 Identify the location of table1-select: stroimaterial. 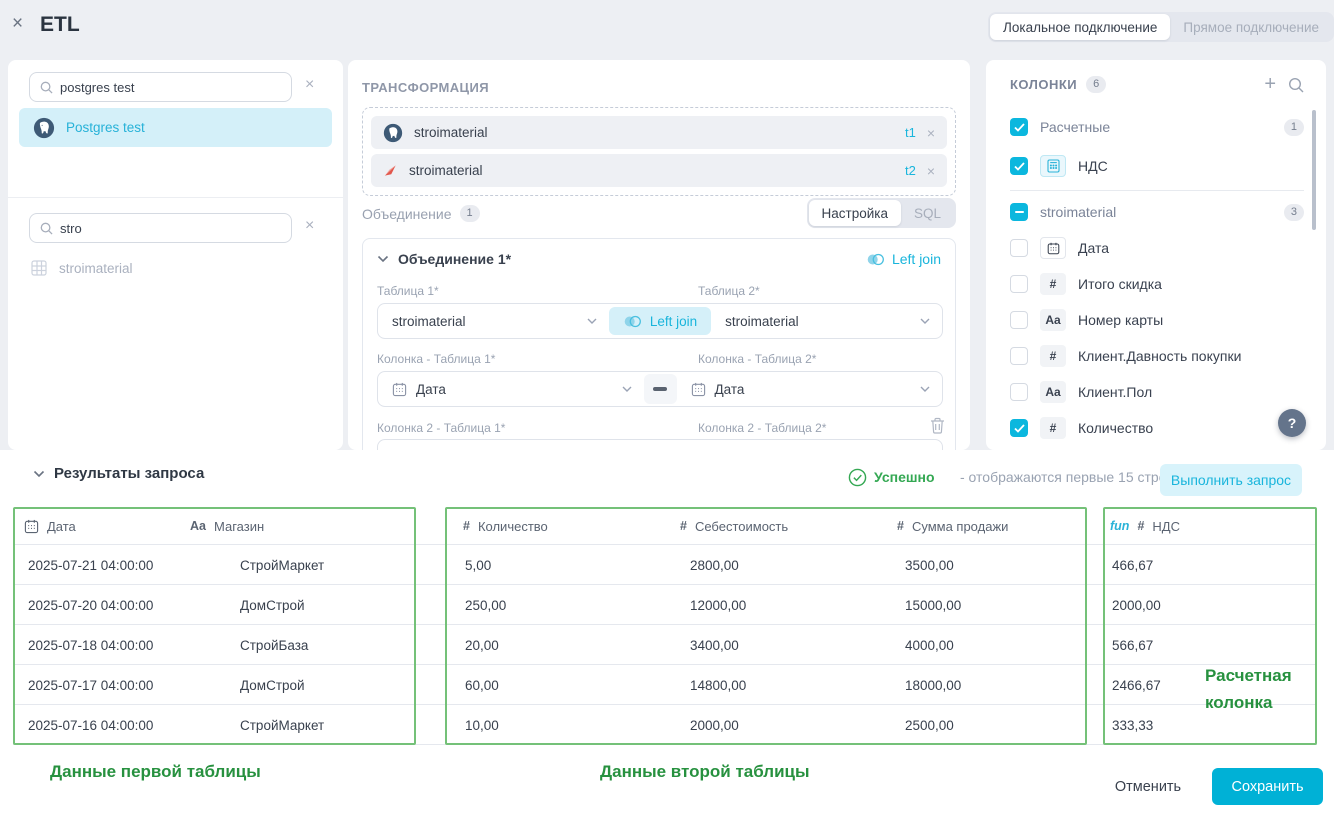
(493, 321).